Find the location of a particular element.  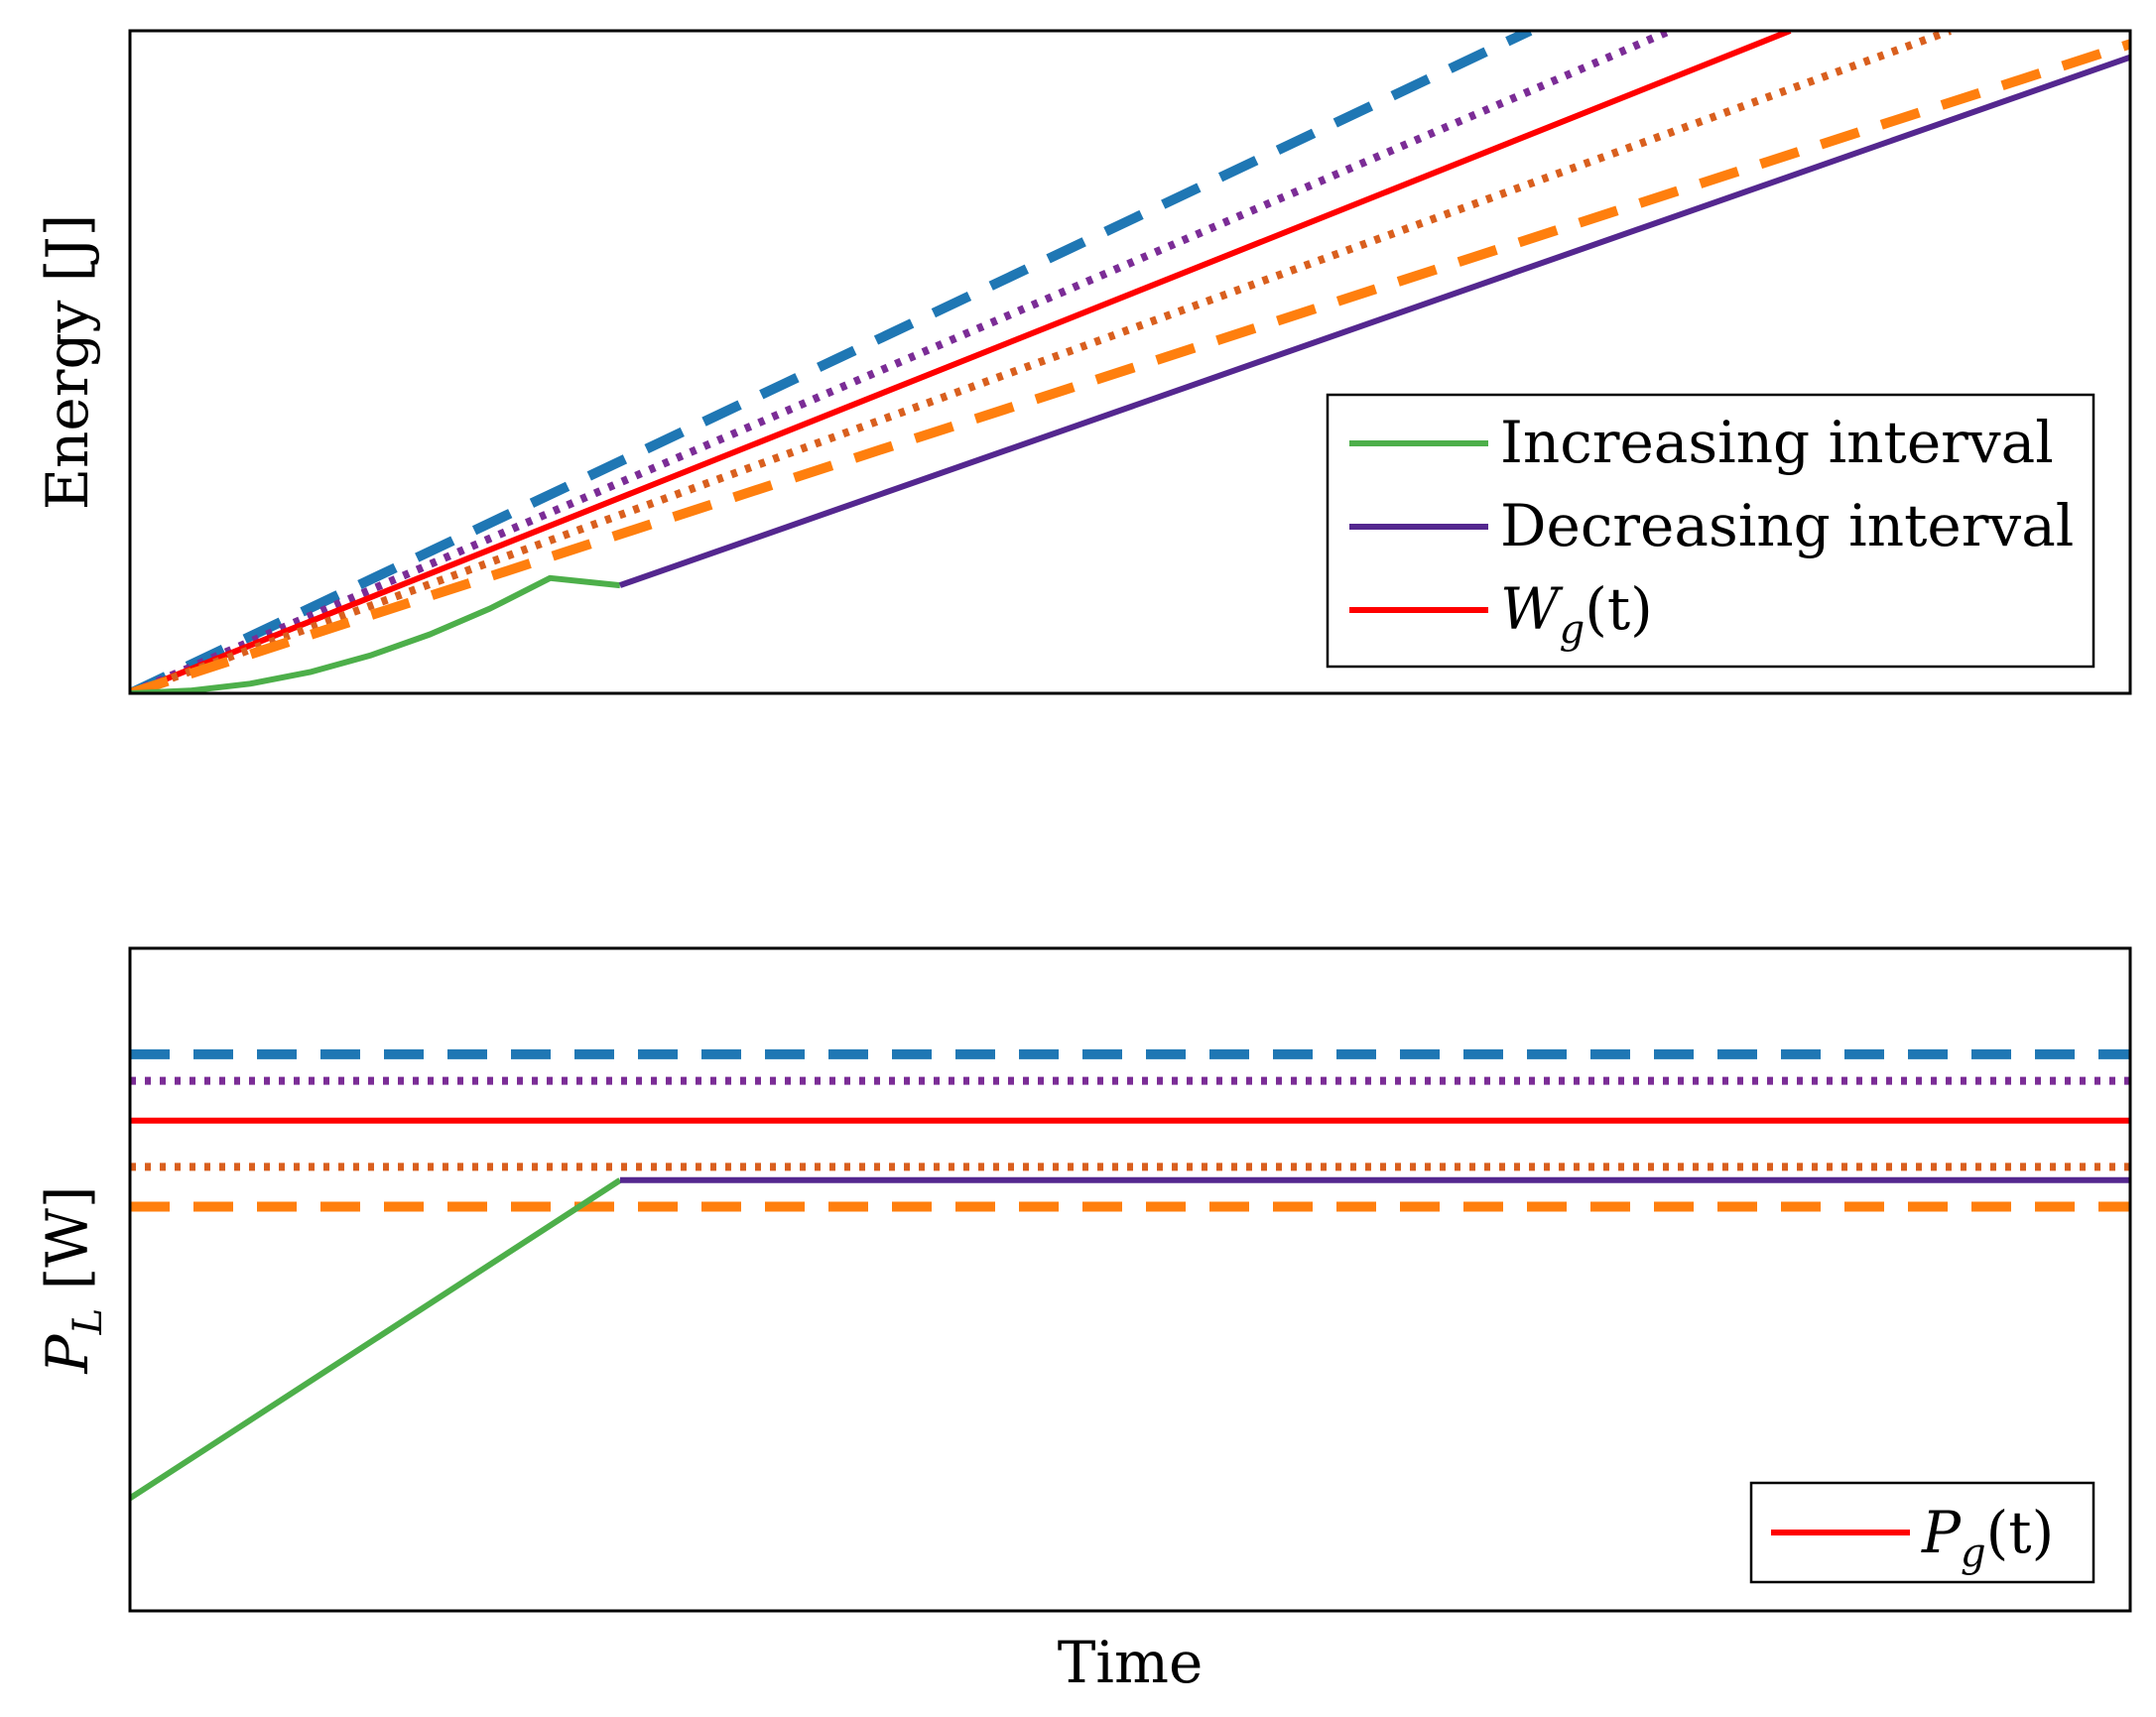

top-series-increasing-interval is located at coordinates (375, 633).